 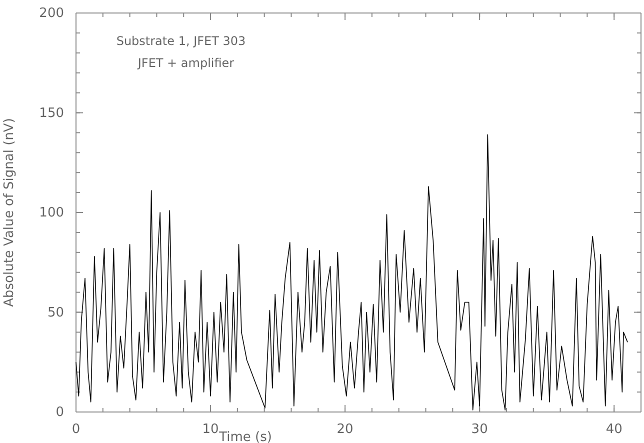 I want to click on x-tick-label: 20, so click(x=345, y=430).